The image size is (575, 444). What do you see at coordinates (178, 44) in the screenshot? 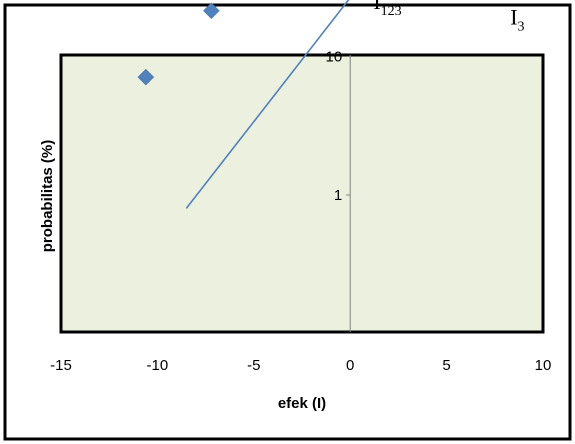
I see `points-layer` at bounding box center [178, 44].